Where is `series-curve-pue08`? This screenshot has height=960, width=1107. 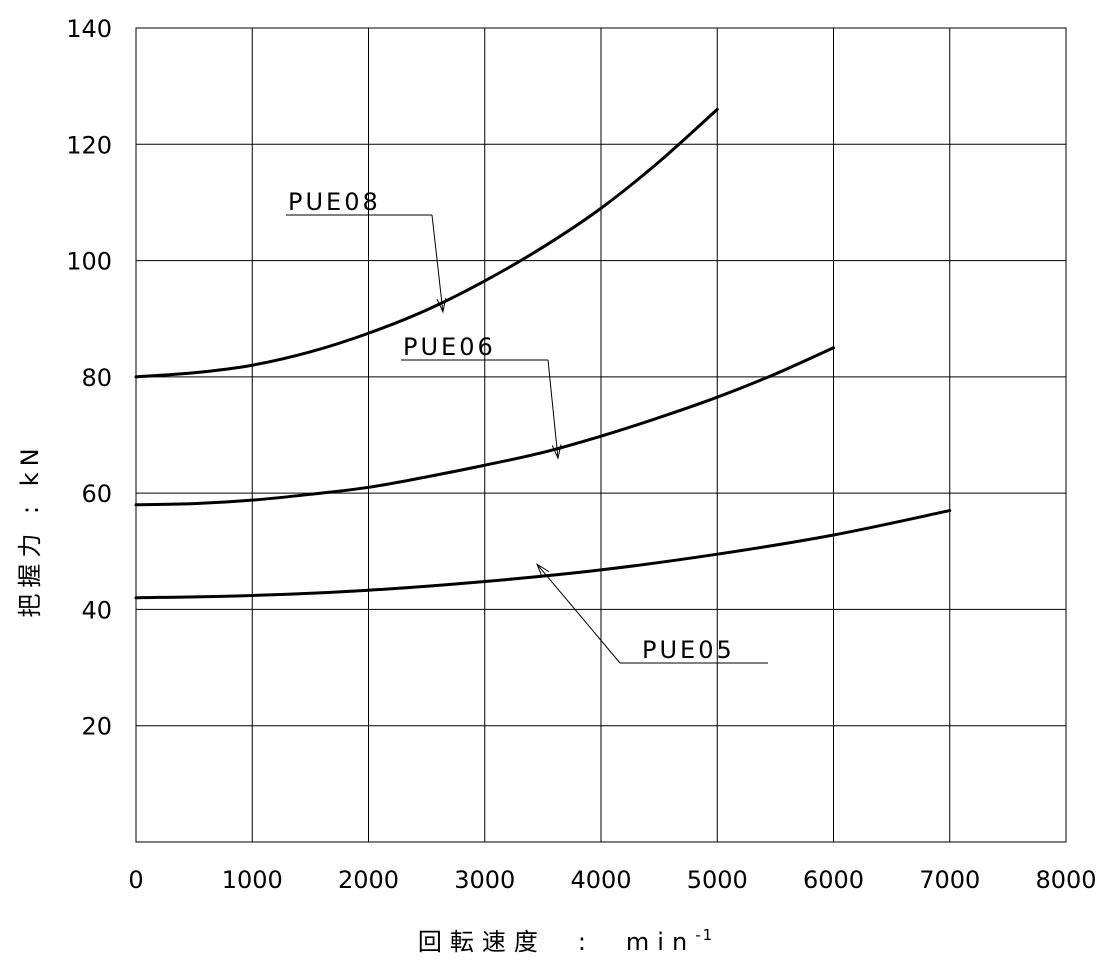 series-curve-pue08 is located at coordinates (426, 243).